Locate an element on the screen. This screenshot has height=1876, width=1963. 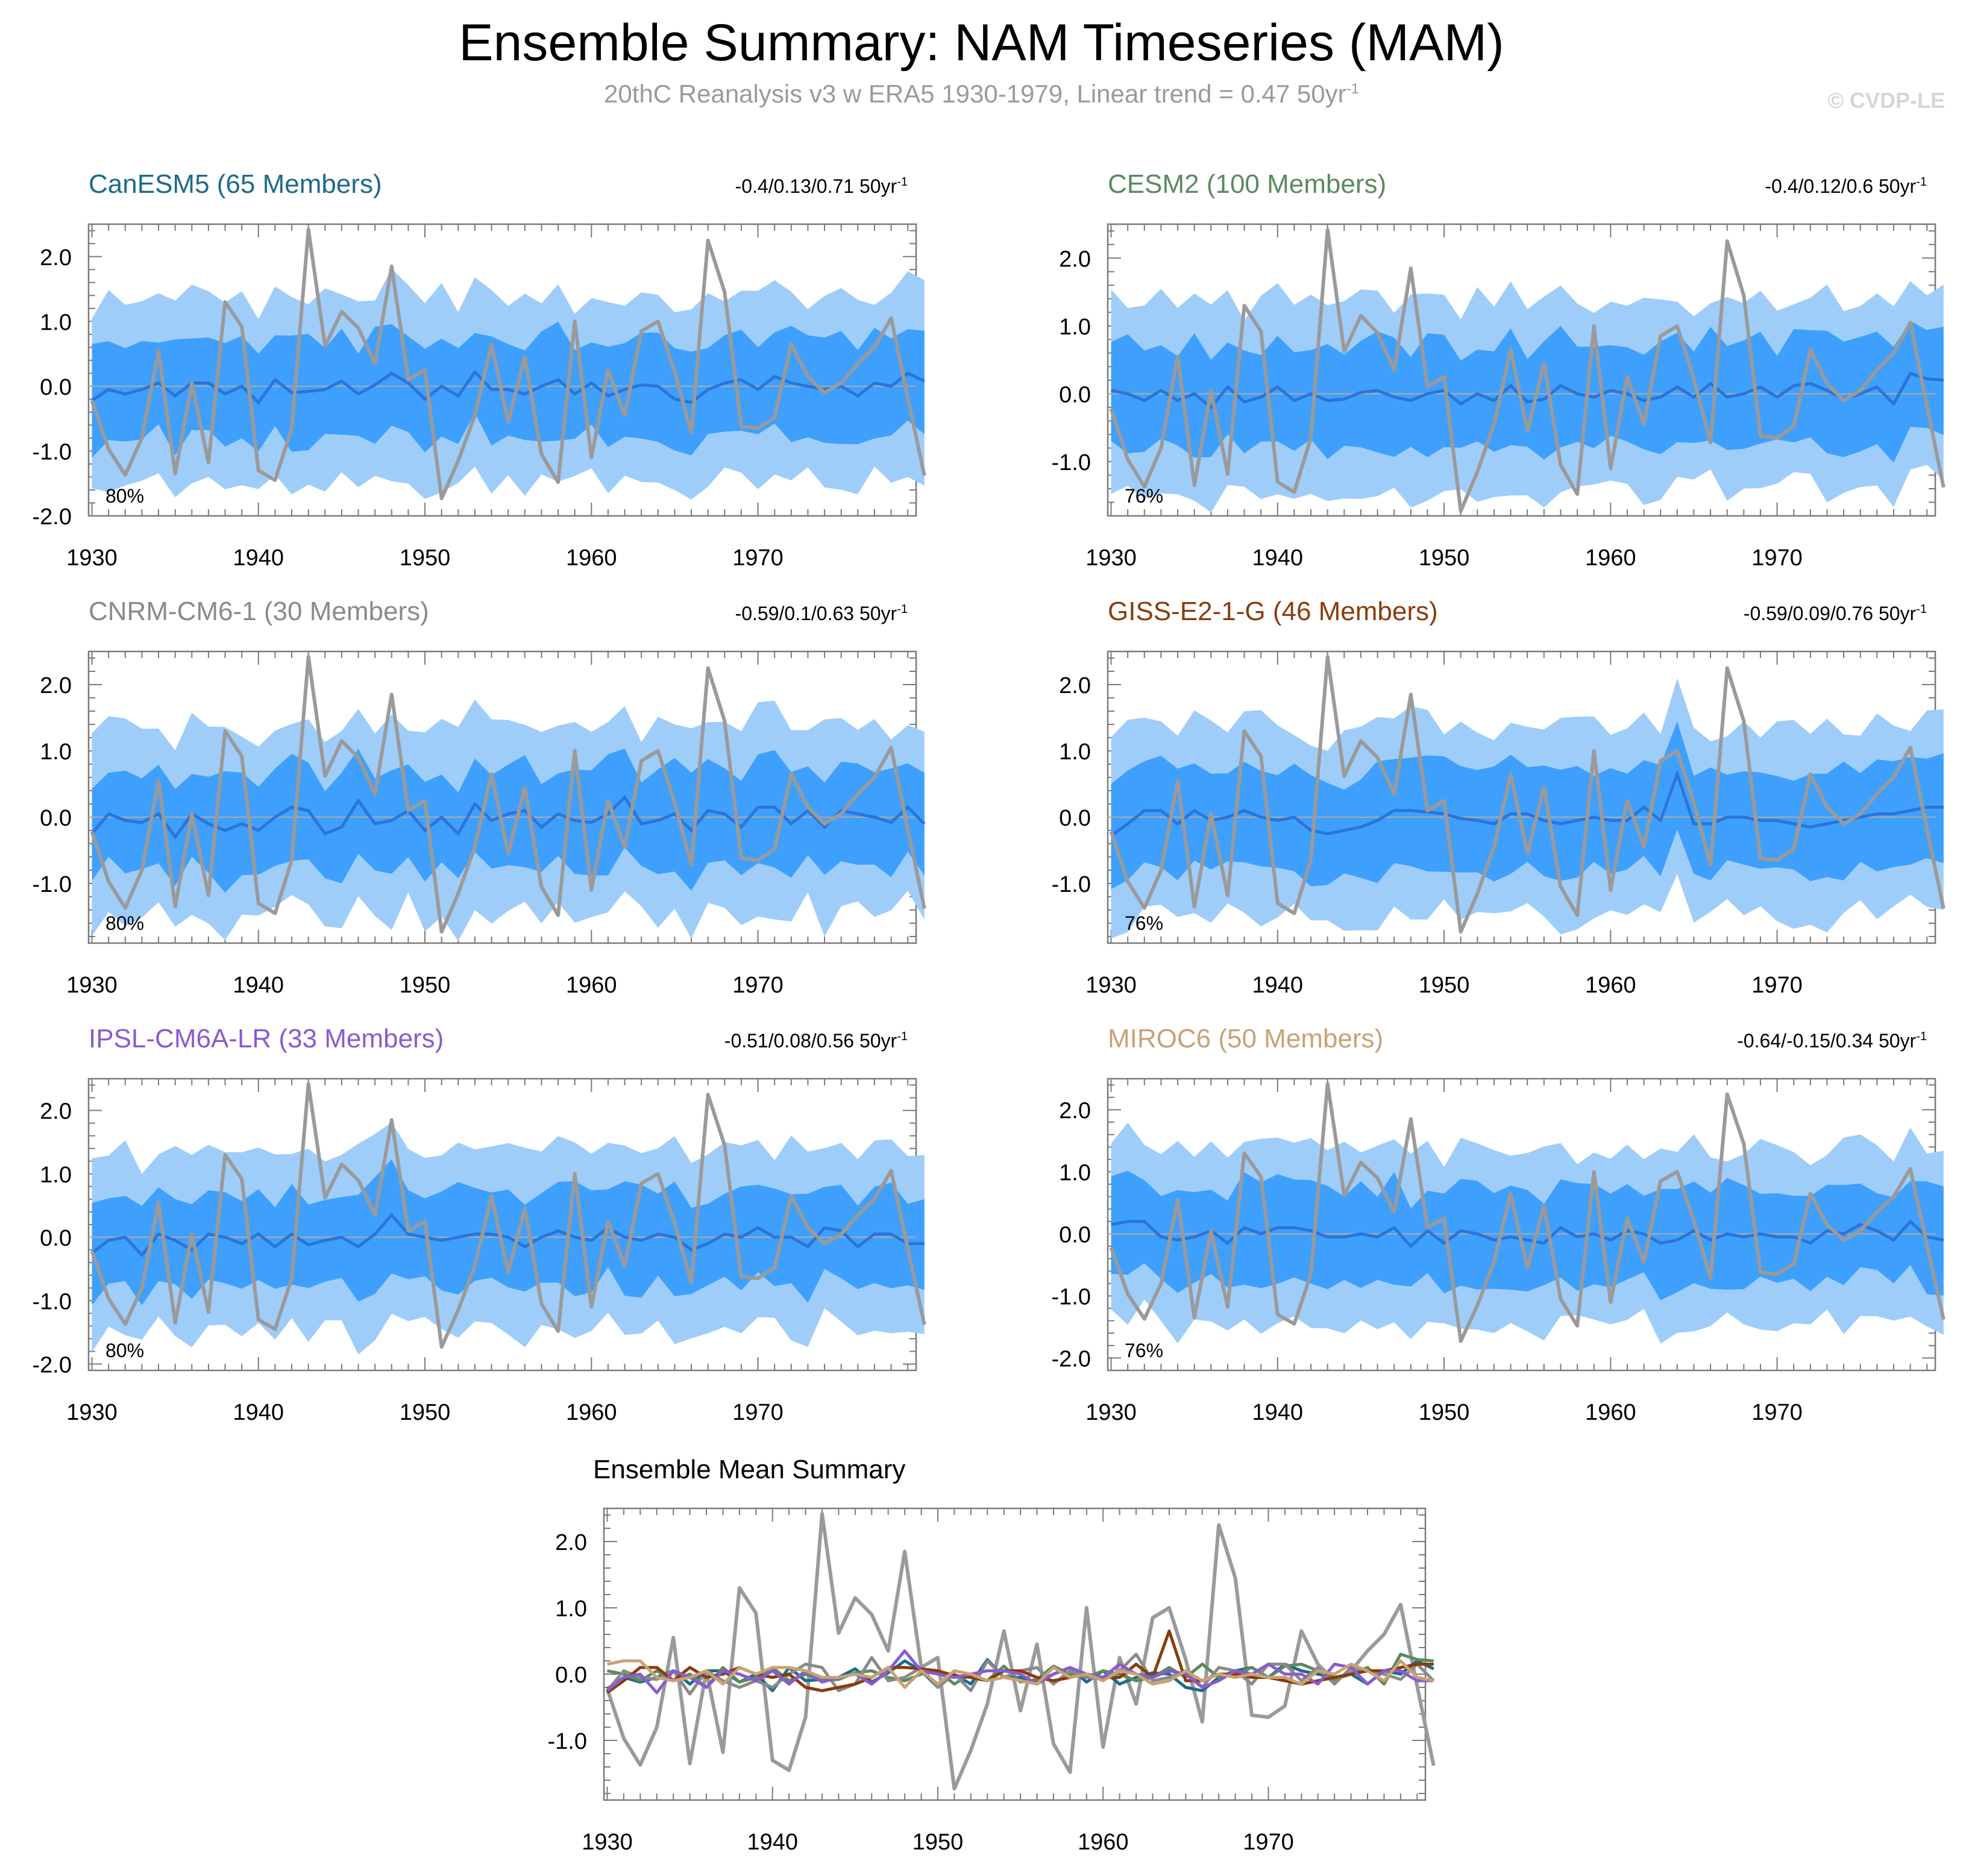
trend-label: -0.4/0.12/0.6 50yr-1 is located at coordinates (1846, 186).